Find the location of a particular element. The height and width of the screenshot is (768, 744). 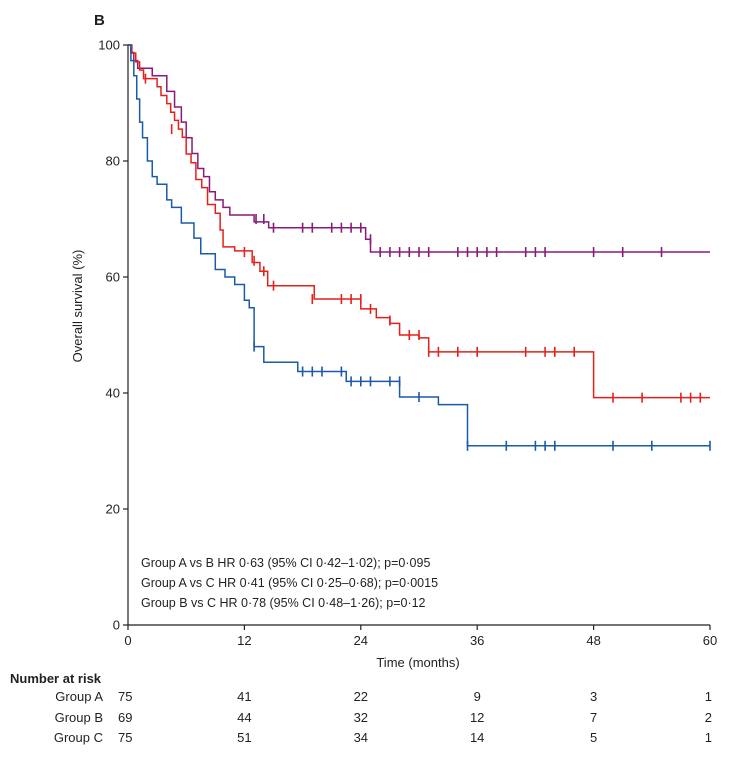

y-tick-label: 40 is located at coordinates (113, 393).